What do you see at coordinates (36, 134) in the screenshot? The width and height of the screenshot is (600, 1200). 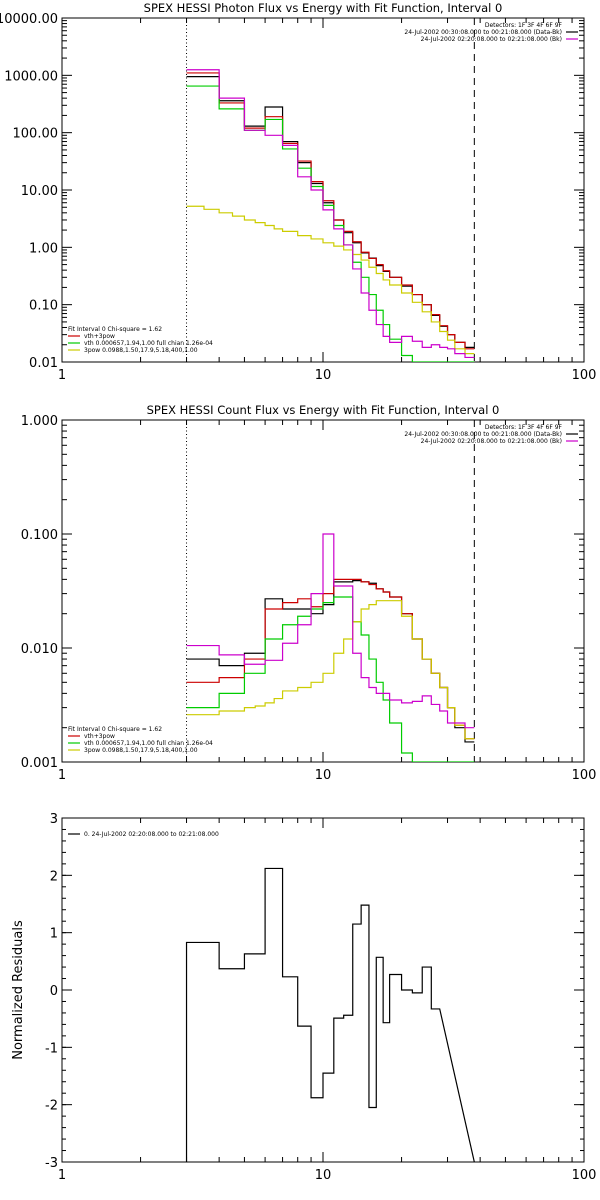 I see `y-tick-label: 100.00` at bounding box center [36, 134].